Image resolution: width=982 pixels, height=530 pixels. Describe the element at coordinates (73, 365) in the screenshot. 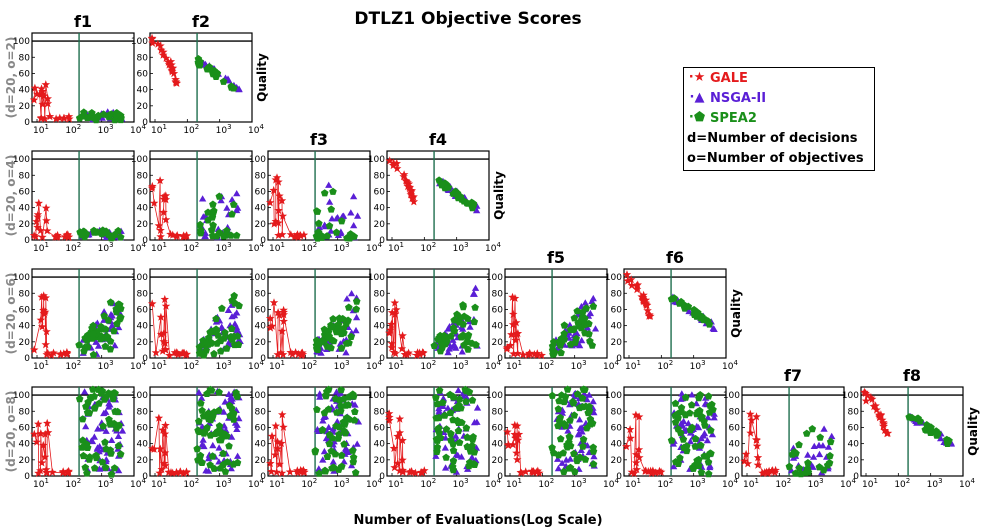

I see `x-tick-label: 10²` at that location.